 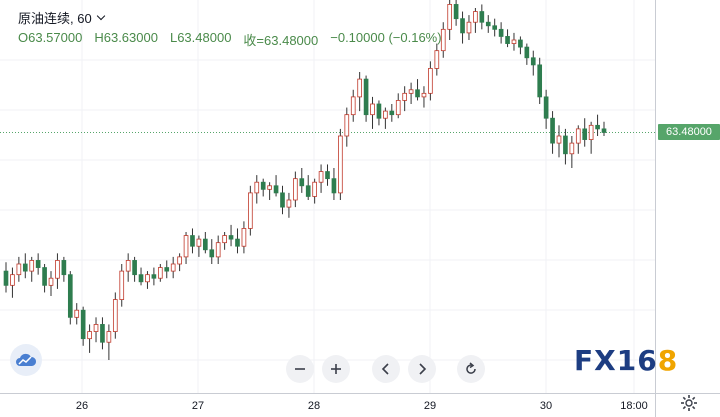 I want to click on plus-icon, so click(x=336, y=369).